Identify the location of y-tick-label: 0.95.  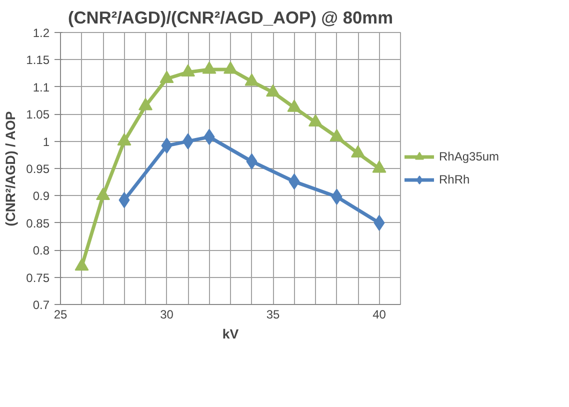
(38, 169).